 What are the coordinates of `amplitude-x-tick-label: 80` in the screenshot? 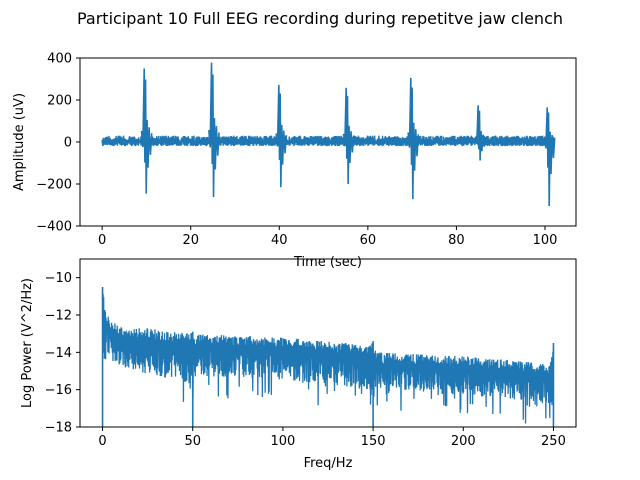 It's located at (456, 240).